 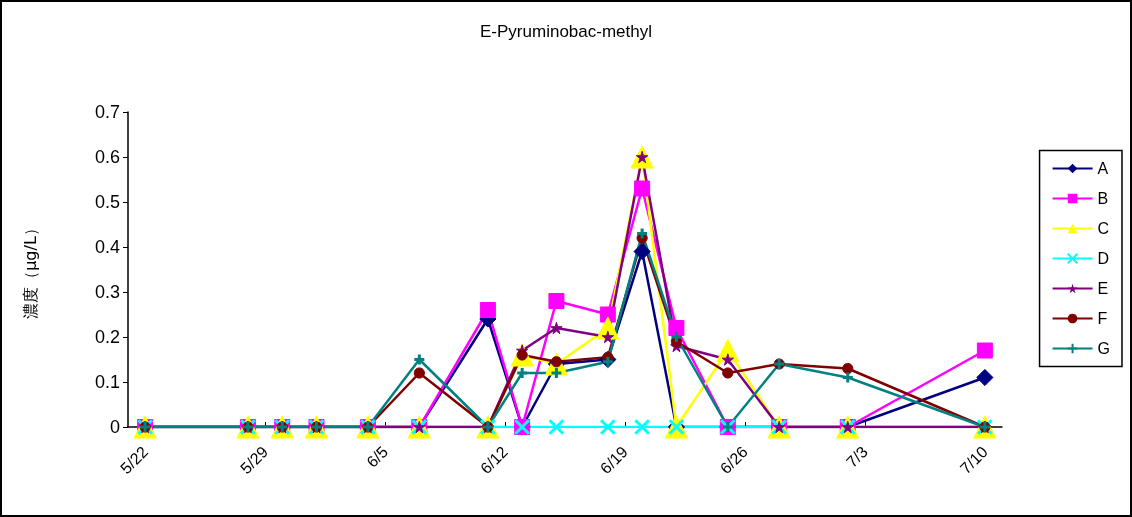 What do you see at coordinates (377, 456) in the screenshot?
I see `x-tick-label: 6/5` at bounding box center [377, 456].